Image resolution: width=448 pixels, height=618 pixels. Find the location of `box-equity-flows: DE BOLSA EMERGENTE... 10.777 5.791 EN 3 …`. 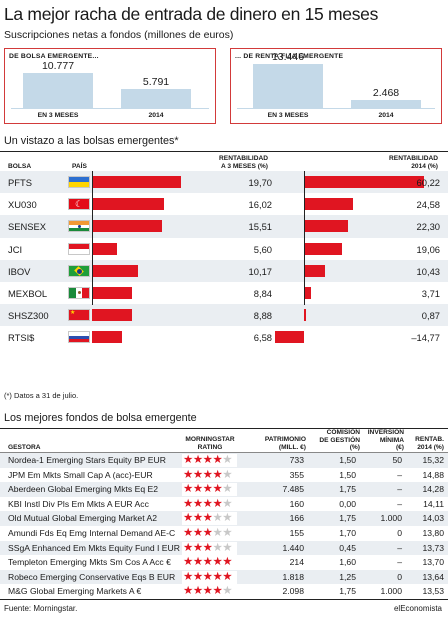

box-equity-flows: DE BOLSA EMERGENTE... 10.777 5.791 EN 3 … is located at coordinates (110, 86).